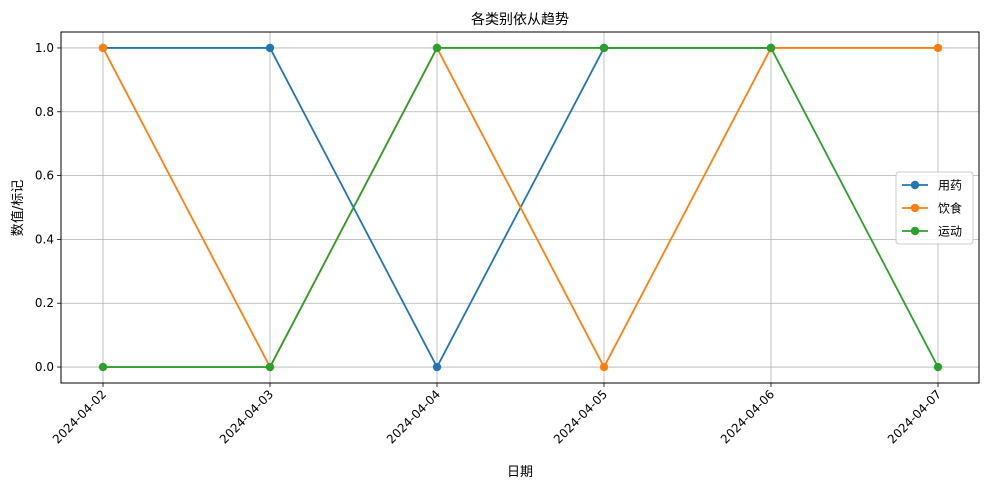 This screenshot has width=989, height=490. What do you see at coordinates (44, 48) in the screenshot?
I see `y-tick-label: 1.0` at bounding box center [44, 48].